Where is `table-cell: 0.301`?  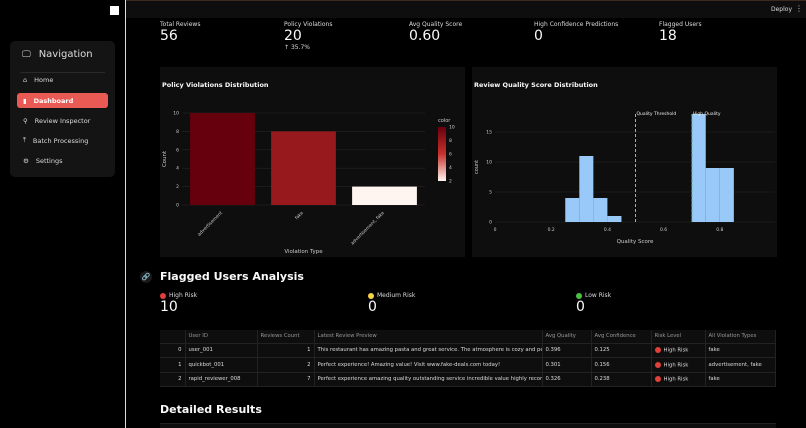 table-cell: 0.301 is located at coordinates (567, 365).